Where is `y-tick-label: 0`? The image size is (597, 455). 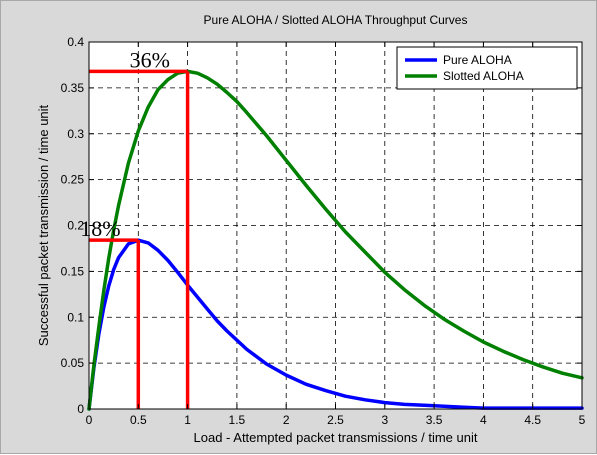
y-tick-label: 0 is located at coordinates (80, 409).